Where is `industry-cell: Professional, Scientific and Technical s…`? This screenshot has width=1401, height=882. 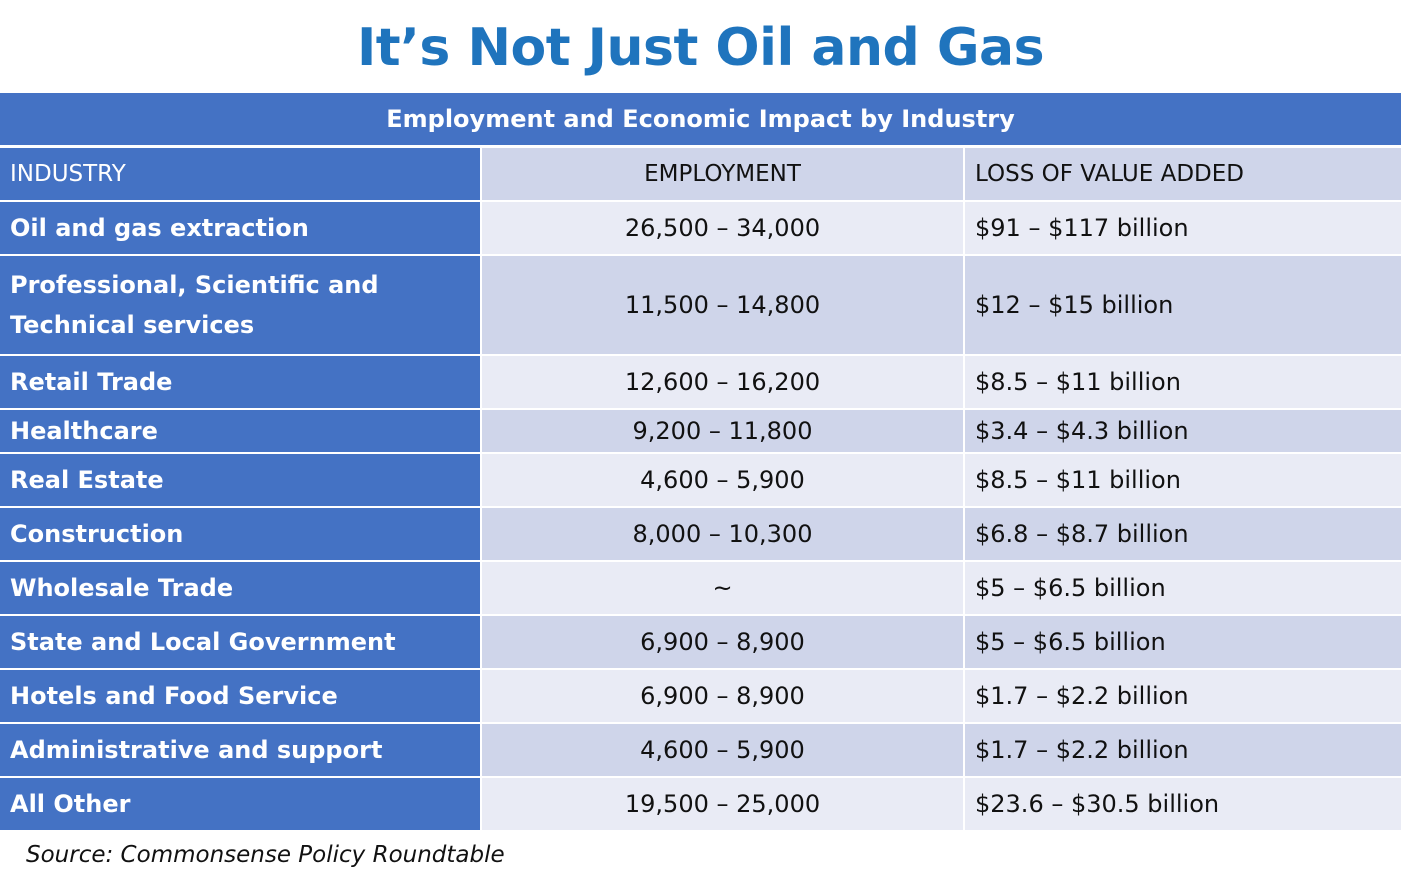
industry-cell: Professional, Scientific and Technical s… is located at coordinates (241, 305).